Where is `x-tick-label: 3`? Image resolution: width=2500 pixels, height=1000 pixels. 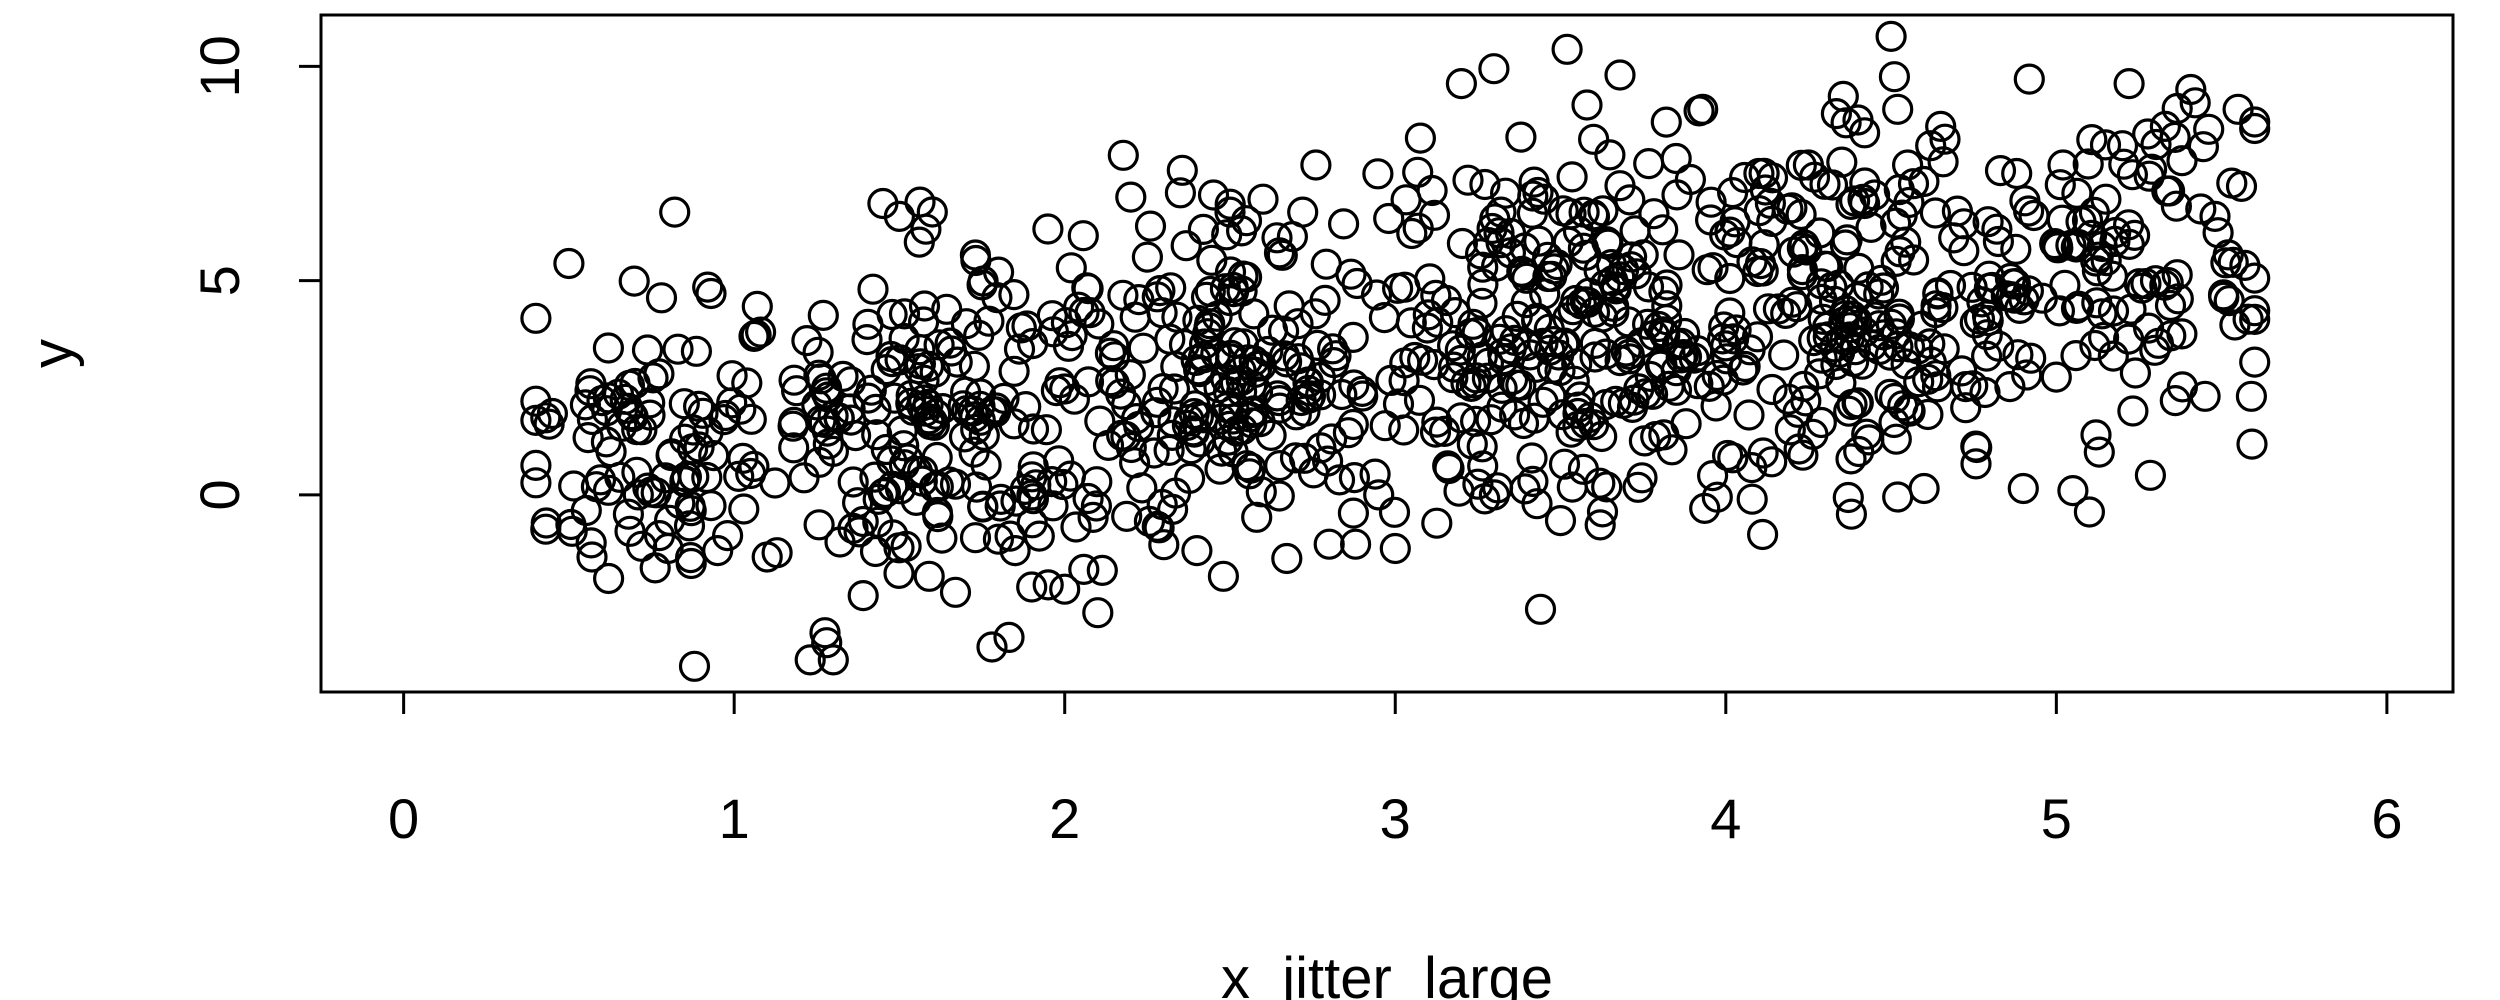
x-tick-label: 3 is located at coordinates (1395, 818).